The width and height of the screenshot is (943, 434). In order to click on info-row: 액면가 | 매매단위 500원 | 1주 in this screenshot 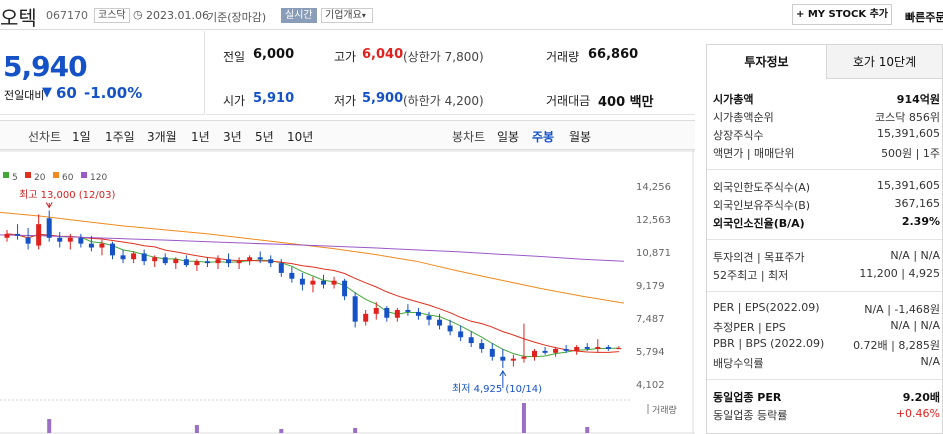, I will do `click(826, 153)`.